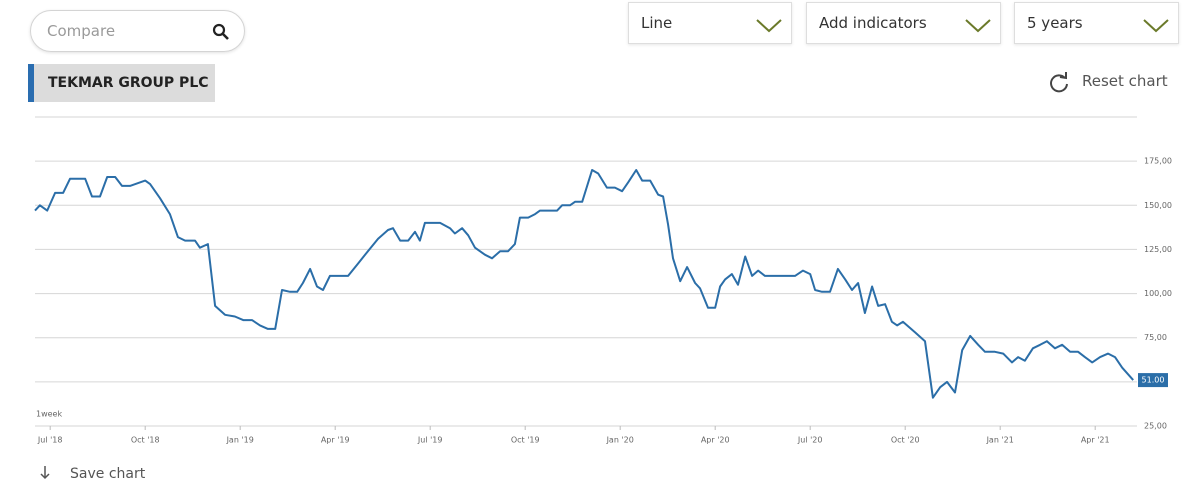 Image resolution: width=1200 pixels, height=488 pixels. I want to click on current-value-label: 51.00, so click(1153, 380).